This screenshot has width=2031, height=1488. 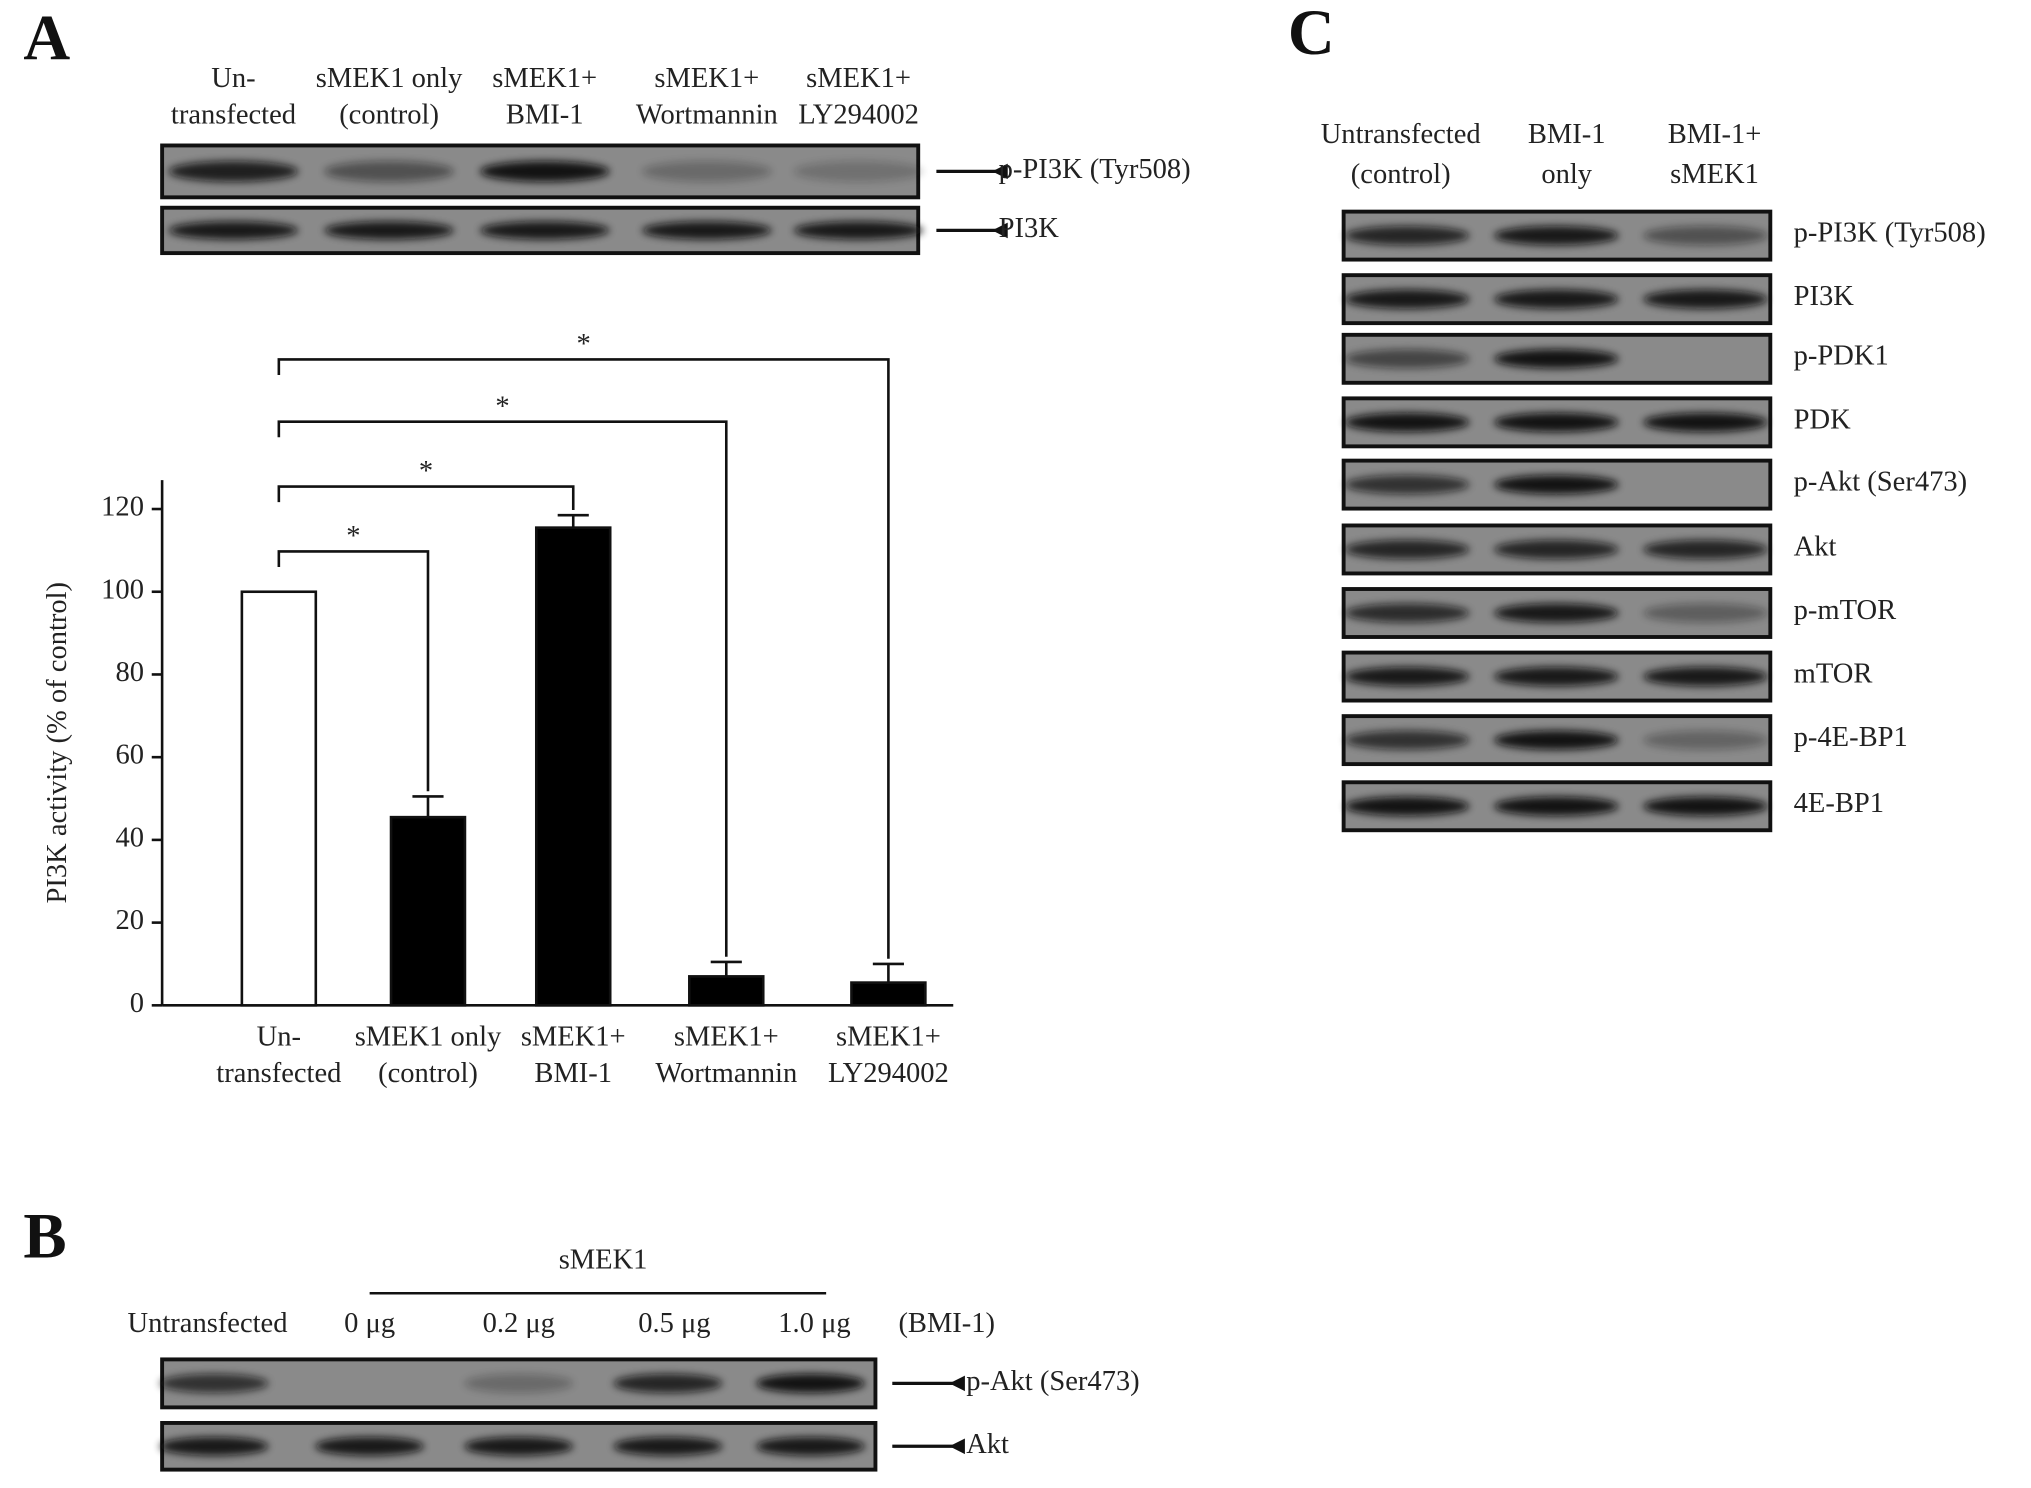 I want to click on lane-label: BMI-1+, so click(x=1715, y=134).